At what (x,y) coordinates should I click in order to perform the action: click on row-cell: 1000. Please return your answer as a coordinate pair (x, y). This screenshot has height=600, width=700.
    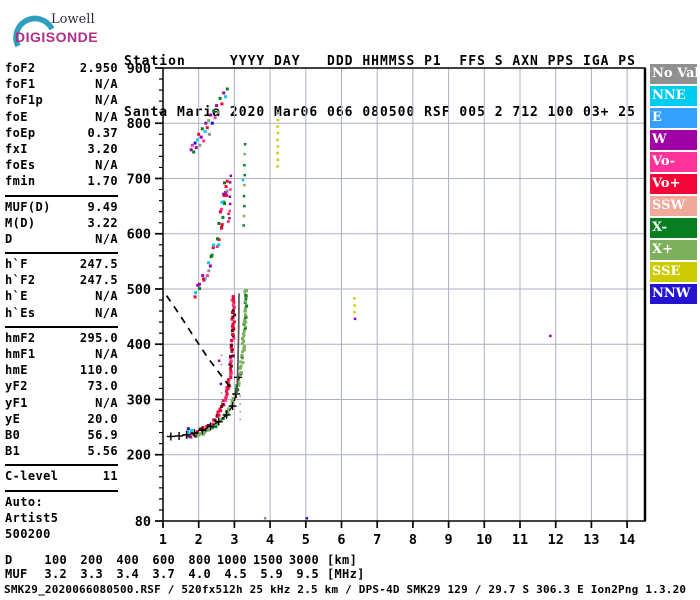
    Looking at the image, I should click on (231, 560).